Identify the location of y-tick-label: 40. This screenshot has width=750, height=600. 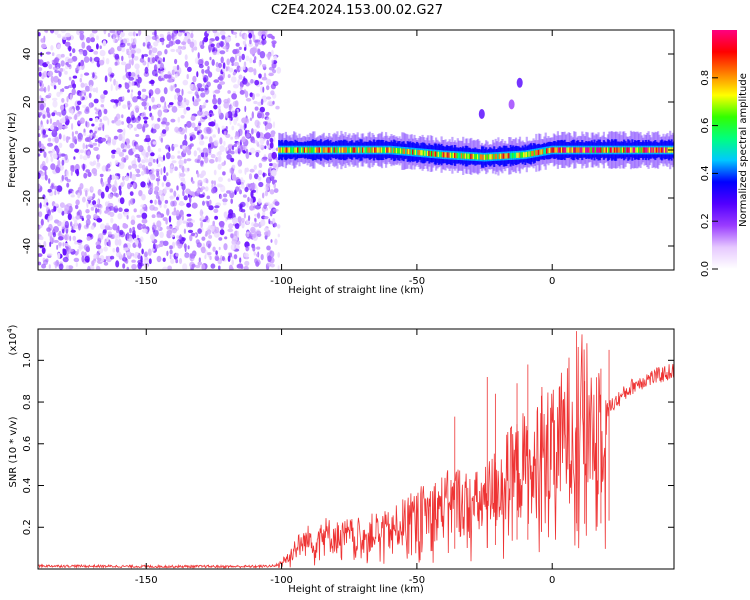
(27, 54).